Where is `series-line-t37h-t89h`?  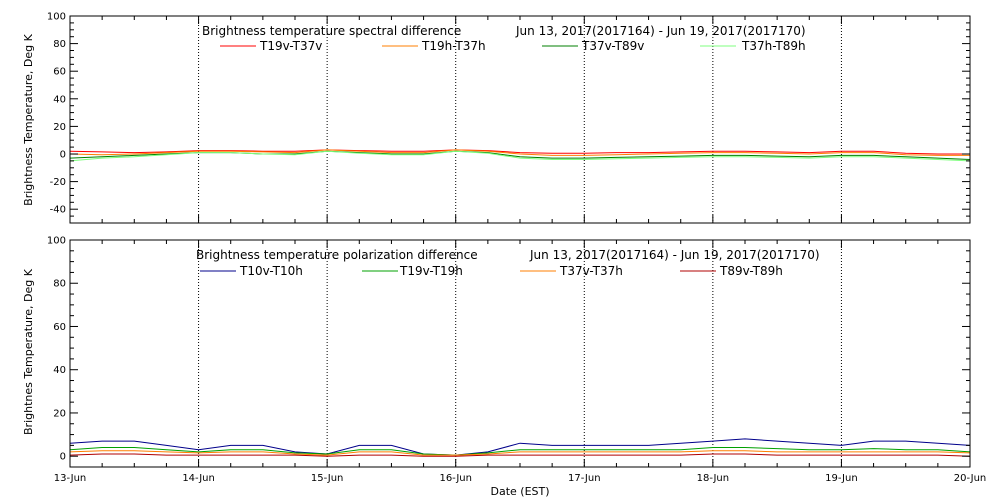 series-line-t37h-t89h is located at coordinates (520, 156).